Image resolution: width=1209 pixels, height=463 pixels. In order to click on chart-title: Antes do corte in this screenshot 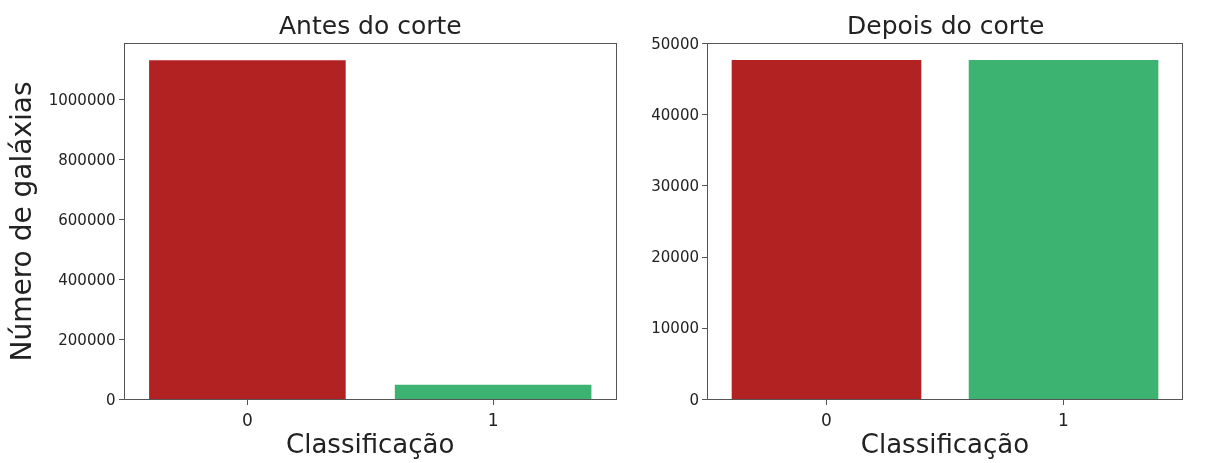, I will do `click(370, 25)`.